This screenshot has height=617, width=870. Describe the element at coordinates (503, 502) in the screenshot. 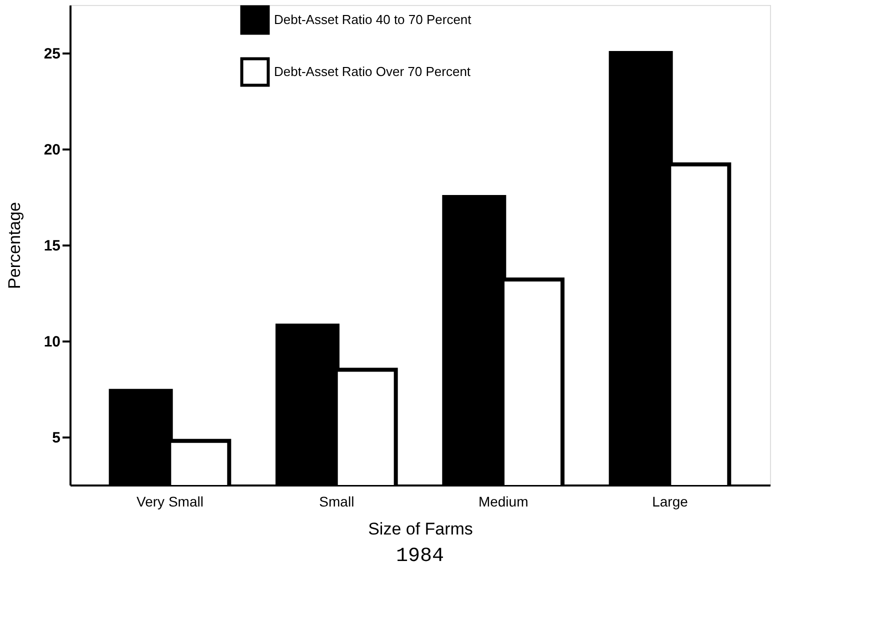

I see `x-tick-label: Medium` at that location.